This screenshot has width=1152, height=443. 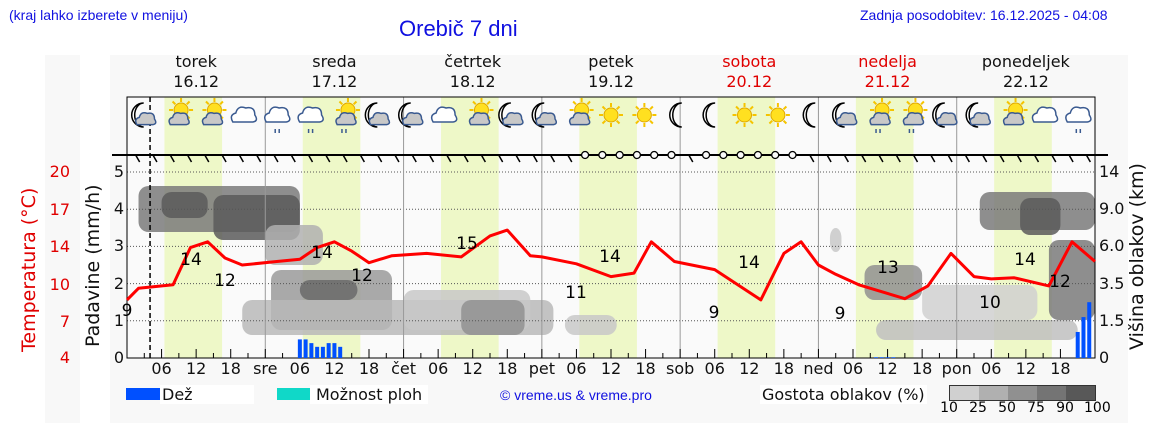 I want to click on precipitation-tick: 3, so click(x=118, y=246).